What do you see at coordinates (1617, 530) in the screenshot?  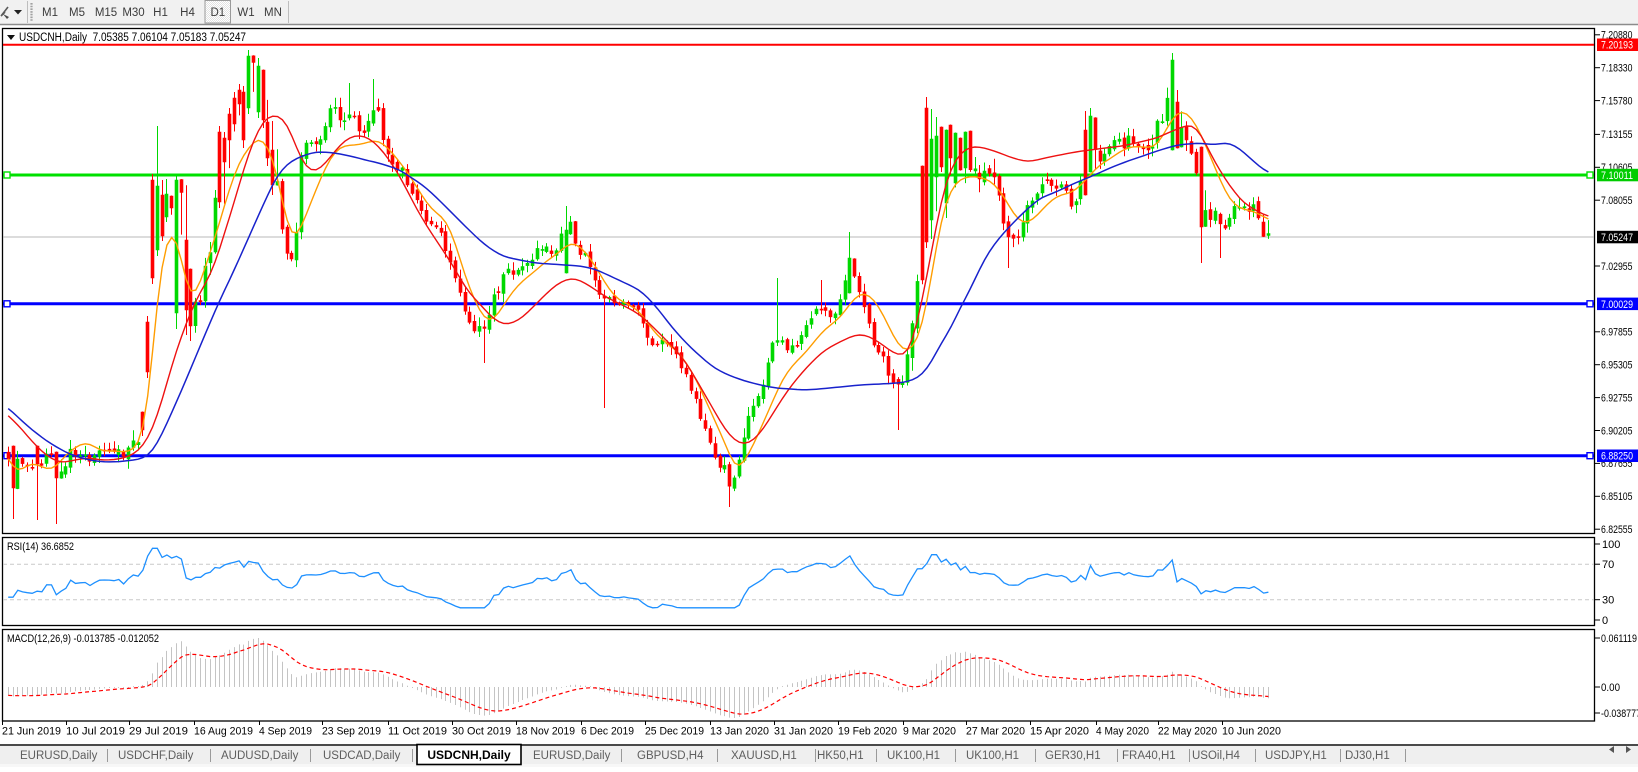 I see `svg-text: 6.82555` at bounding box center [1617, 530].